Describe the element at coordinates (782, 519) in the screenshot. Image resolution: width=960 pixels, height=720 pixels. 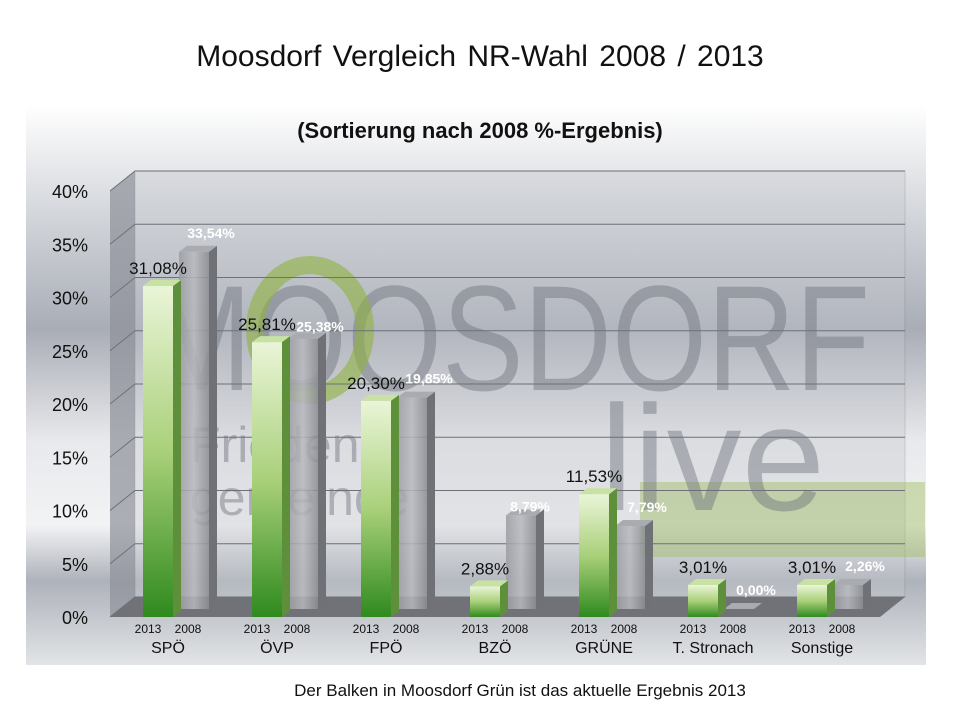
I see `watermark-green-band` at that location.